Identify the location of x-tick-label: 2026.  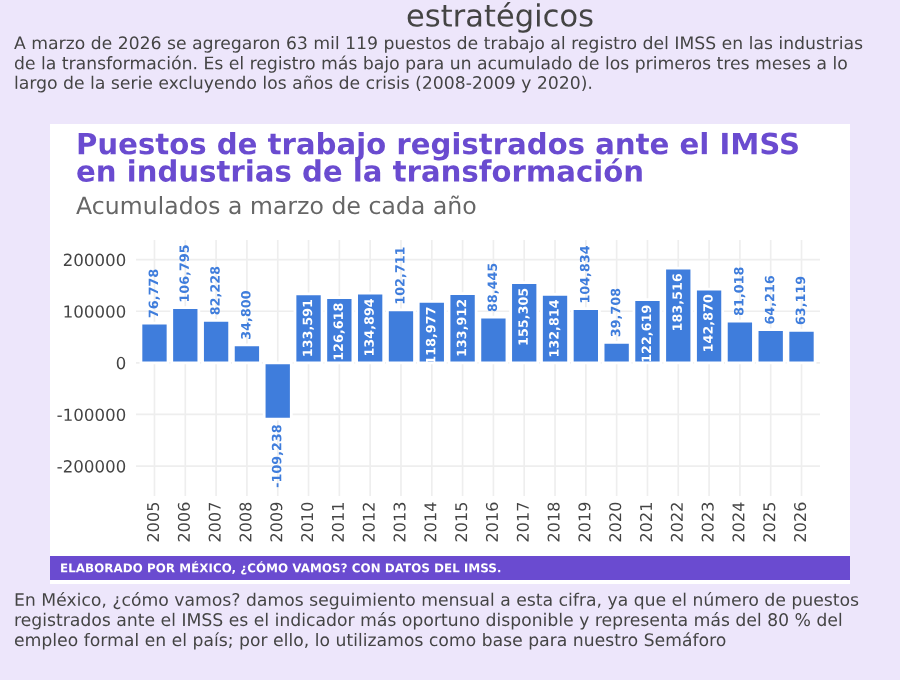
(800, 522).